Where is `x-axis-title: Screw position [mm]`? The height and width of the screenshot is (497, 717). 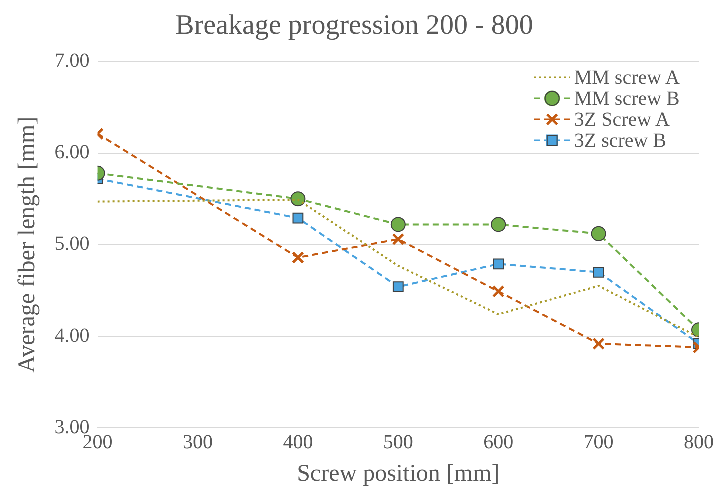 x-axis-title: Screw position [mm] is located at coordinates (398, 473).